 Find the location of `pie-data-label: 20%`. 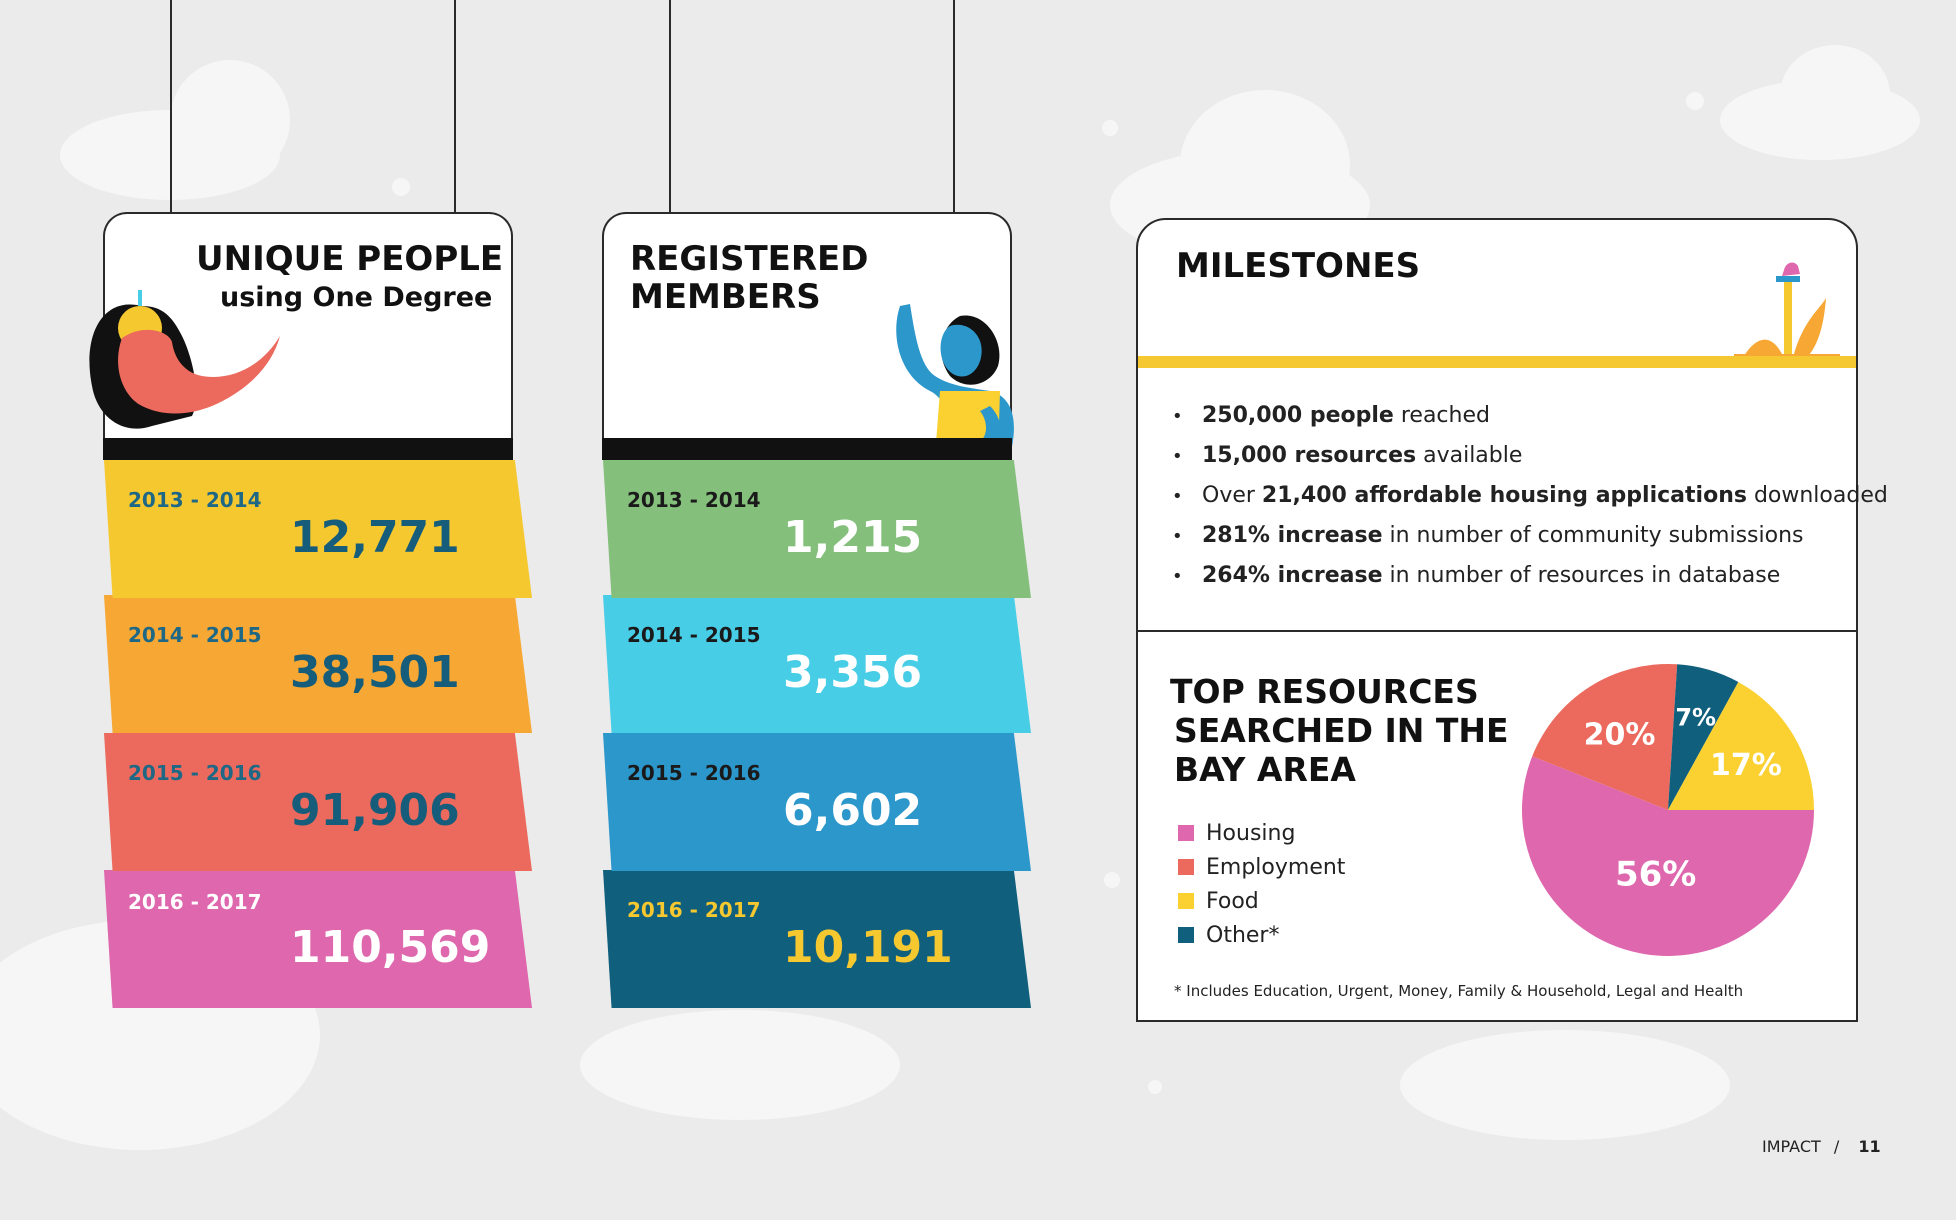

pie-data-label: 20% is located at coordinates (1620, 735).